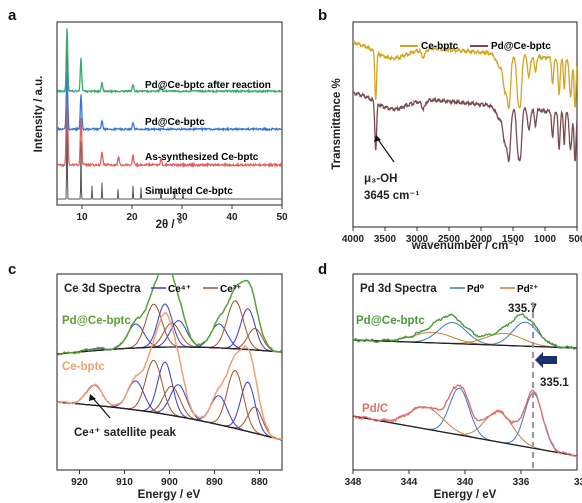 The height and width of the screenshot is (503, 582). What do you see at coordinates (282, 217) in the screenshot?
I see `x-tick-label: 50` at bounding box center [282, 217].